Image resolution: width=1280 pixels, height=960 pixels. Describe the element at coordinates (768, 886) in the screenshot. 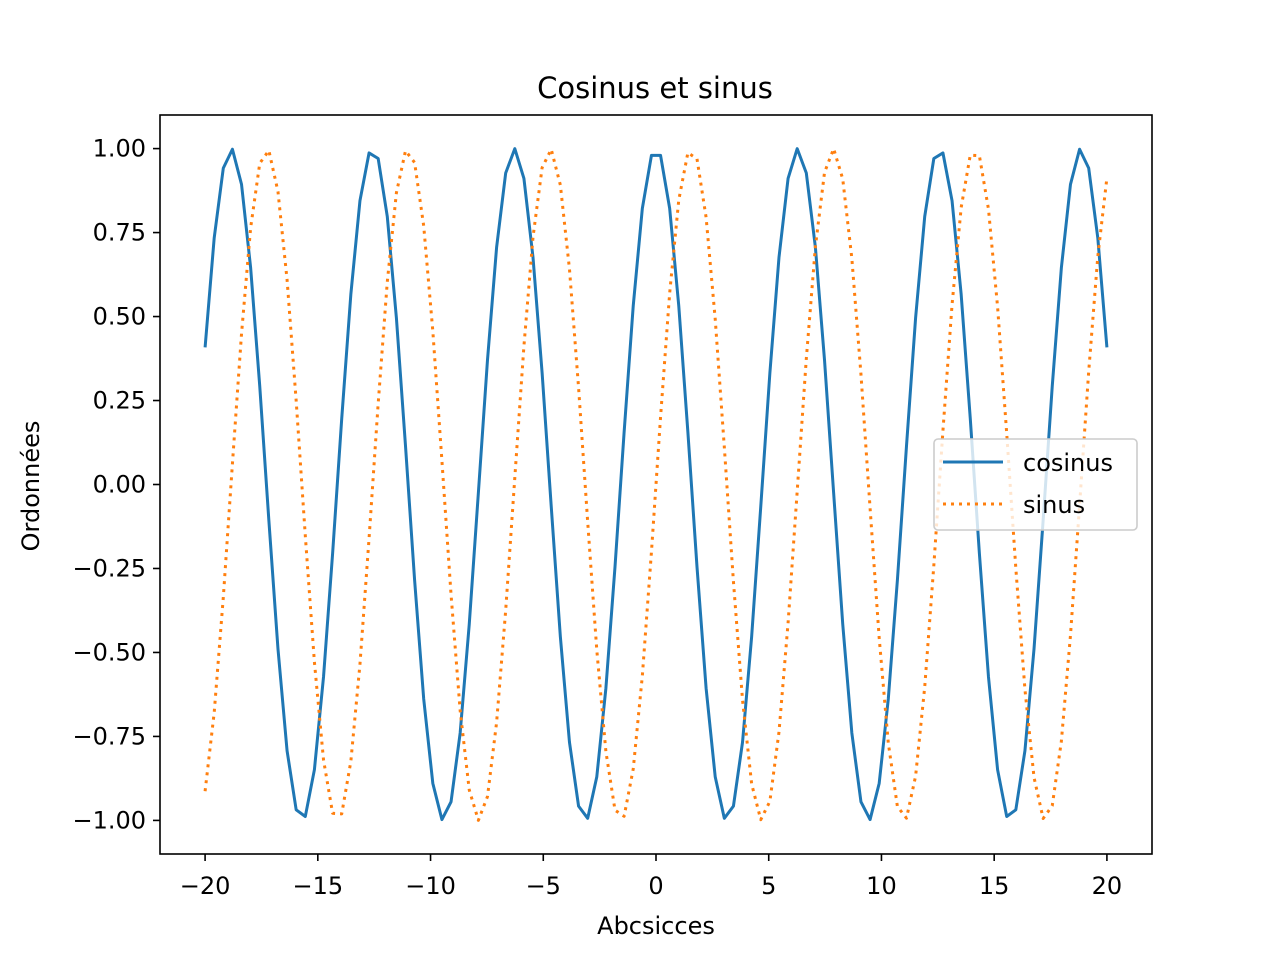

I see `x-tick-label: 5` at that location.